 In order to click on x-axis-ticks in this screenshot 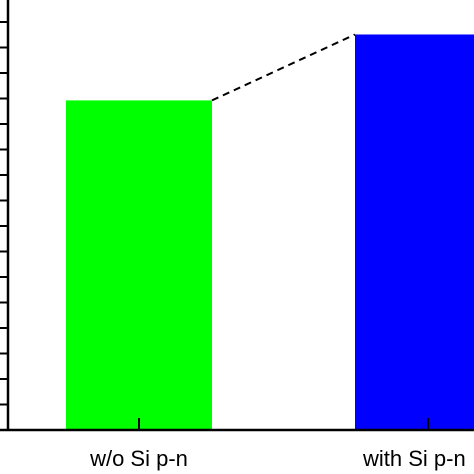, I will do `click(283, 424)`.